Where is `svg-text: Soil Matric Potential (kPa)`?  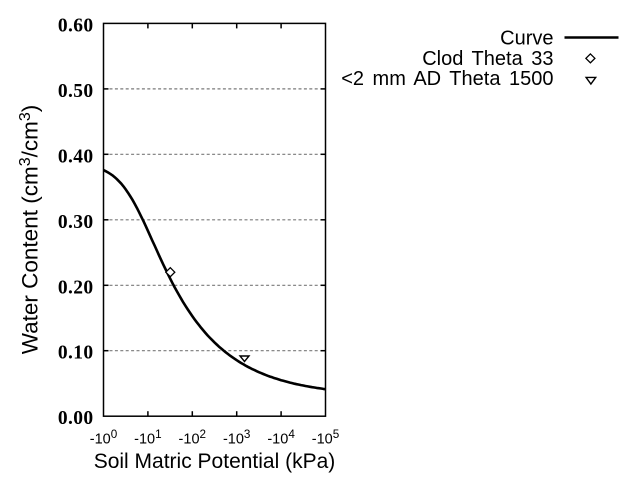 svg-text: Soil Matric Potential (kPa) is located at coordinates (215, 461).